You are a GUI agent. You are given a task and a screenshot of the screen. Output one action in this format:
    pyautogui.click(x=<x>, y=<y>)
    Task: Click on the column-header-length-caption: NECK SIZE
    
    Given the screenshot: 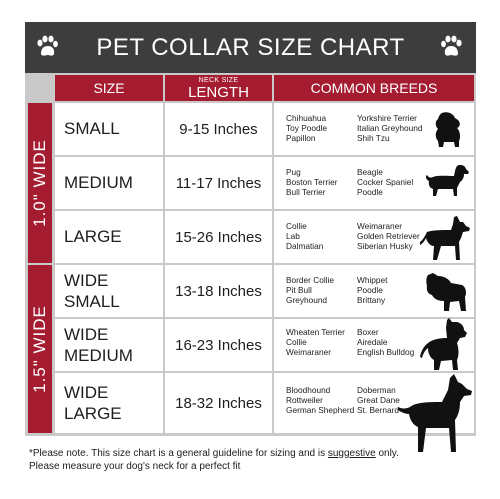 What is the action you would take?
    pyautogui.click(x=218, y=80)
    